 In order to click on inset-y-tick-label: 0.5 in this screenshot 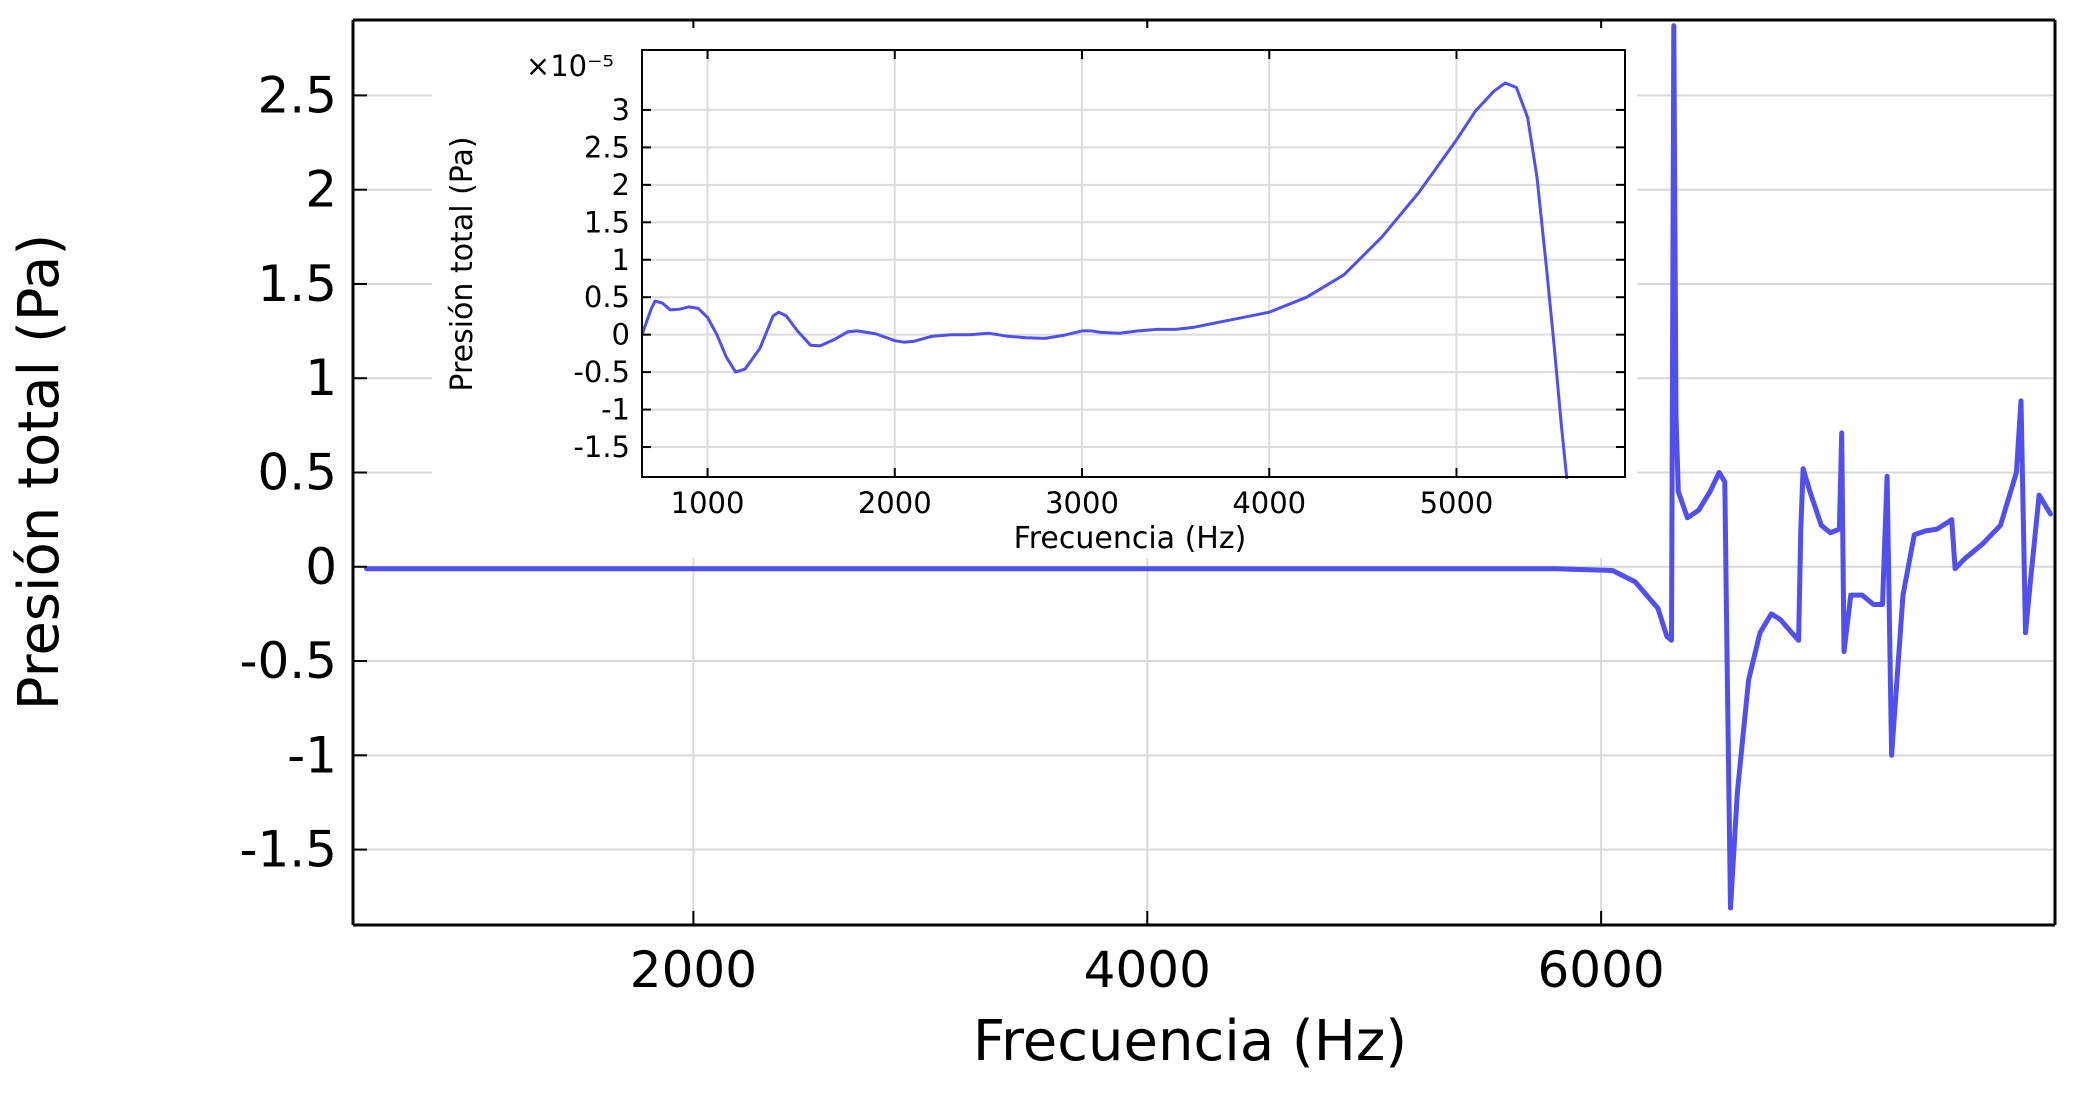, I will do `click(607, 297)`.